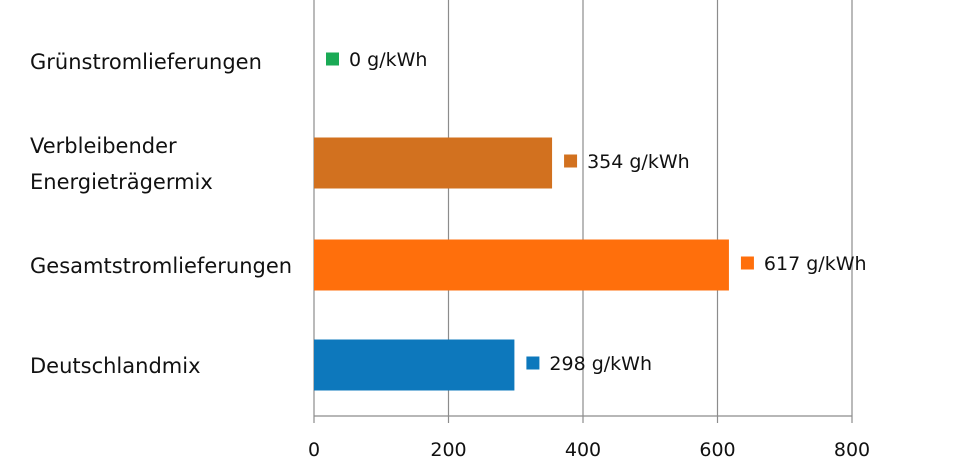 This screenshot has height=470, width=960. Describe the element at coordinates (121, 164) in the screenshot. I see `category-label-1: Verbleibender Energieträgermix` at that location.